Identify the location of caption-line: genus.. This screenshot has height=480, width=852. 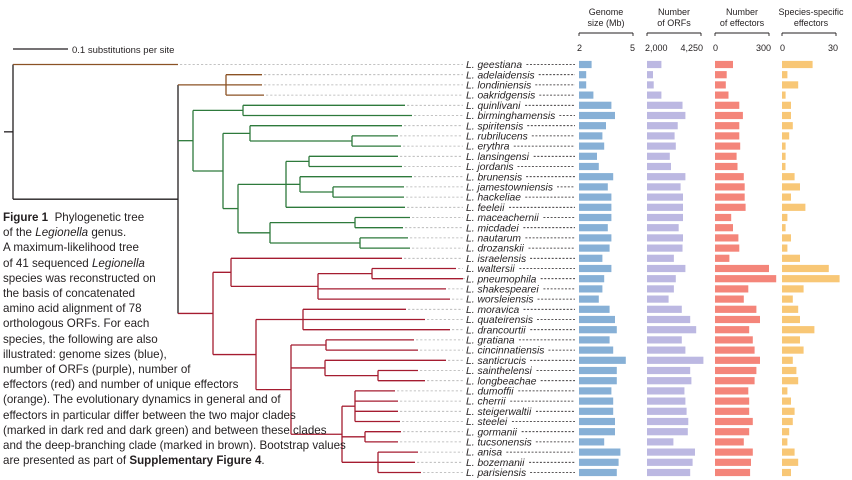
(109, 233).